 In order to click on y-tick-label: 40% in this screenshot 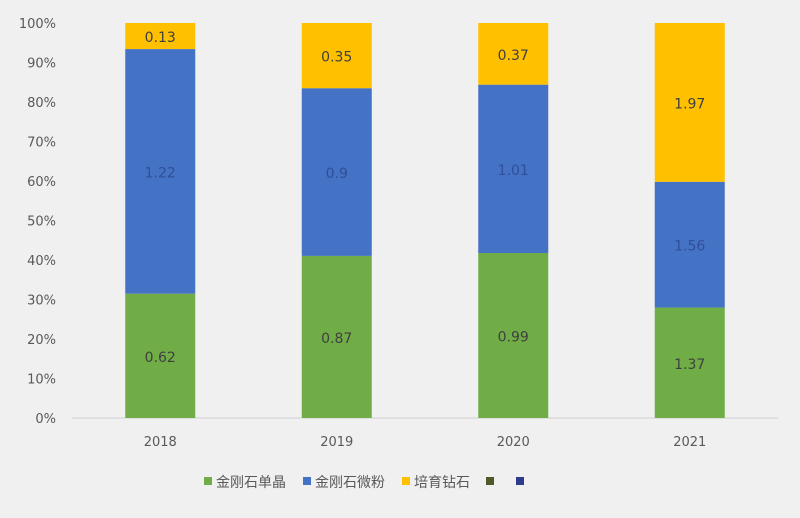, I will do `click(41, 261)`.